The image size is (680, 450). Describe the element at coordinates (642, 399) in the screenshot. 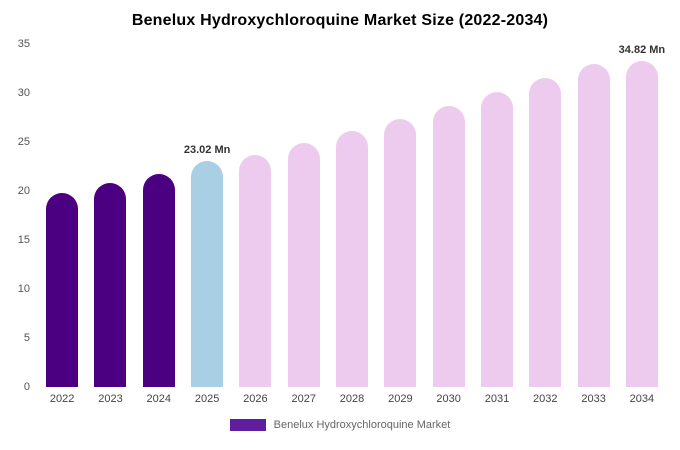

I see `x-tick-label-2034: 2034` at that location.